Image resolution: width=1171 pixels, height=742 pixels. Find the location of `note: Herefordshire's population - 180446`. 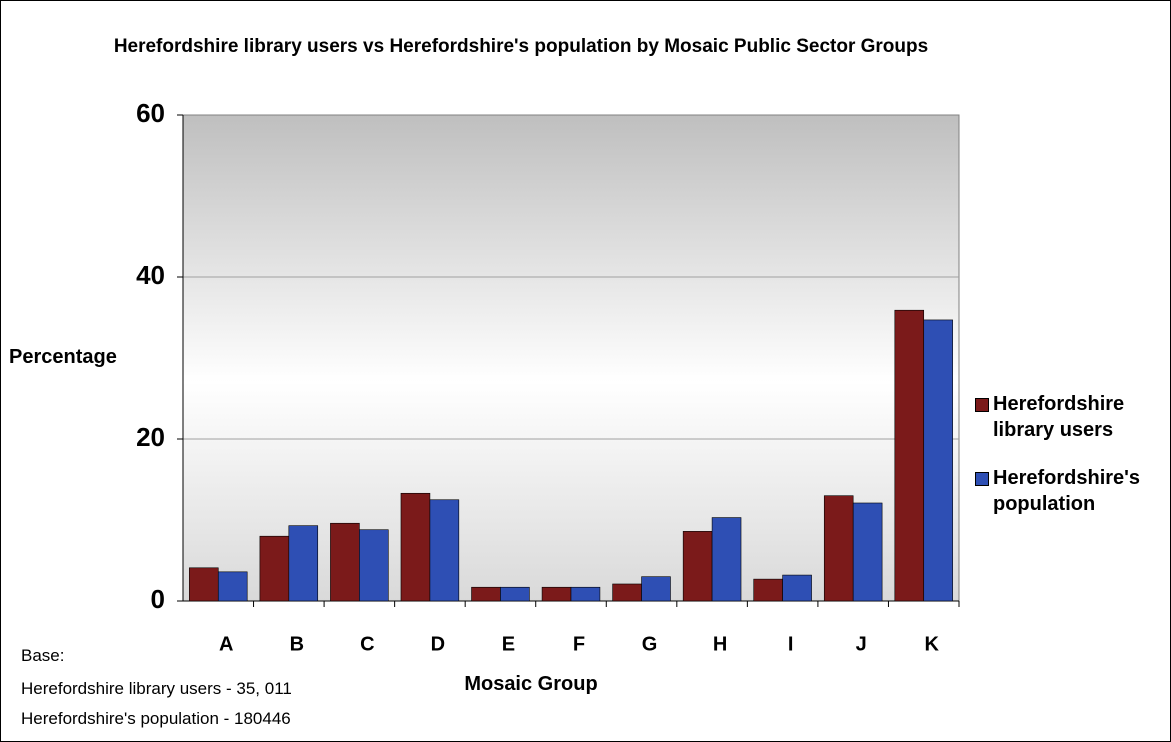

note: Herefordshire's population - 180446 is located at coordinates (156, 718).